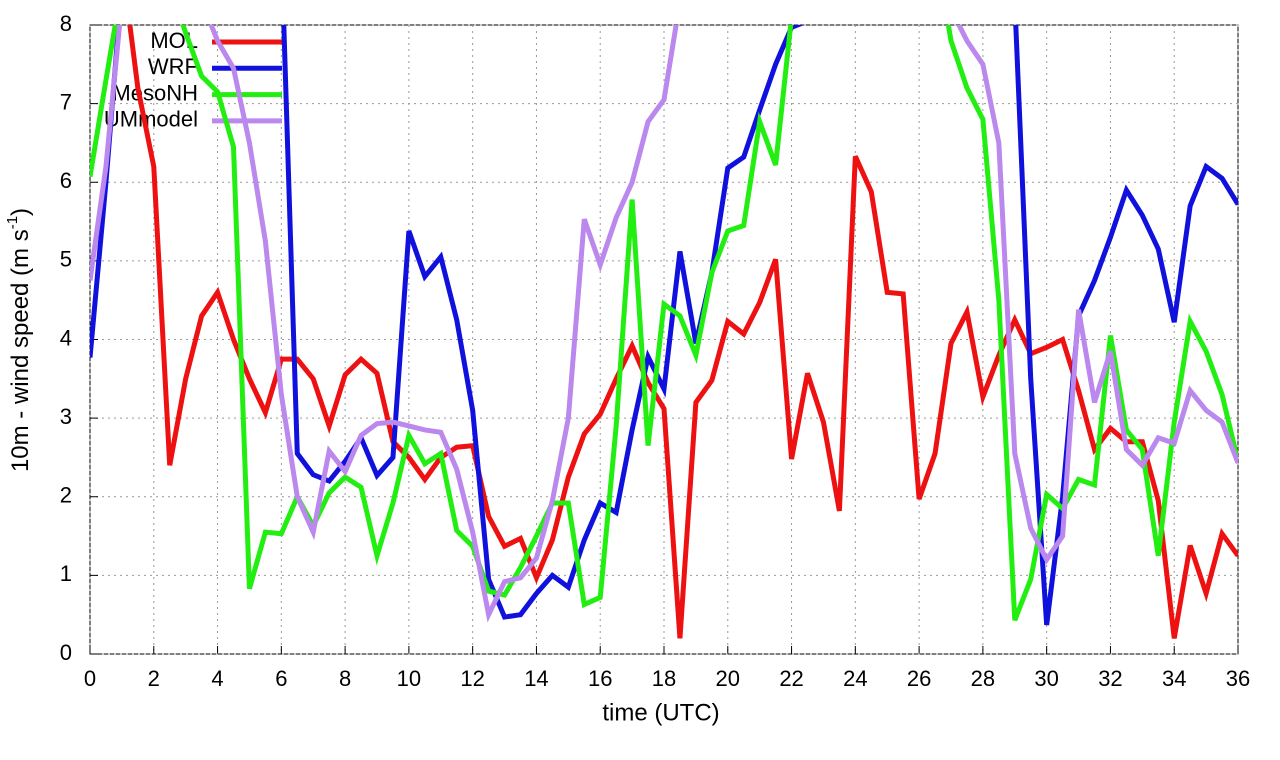  I want to click on x-tick-label: 0, so click(90, 678).